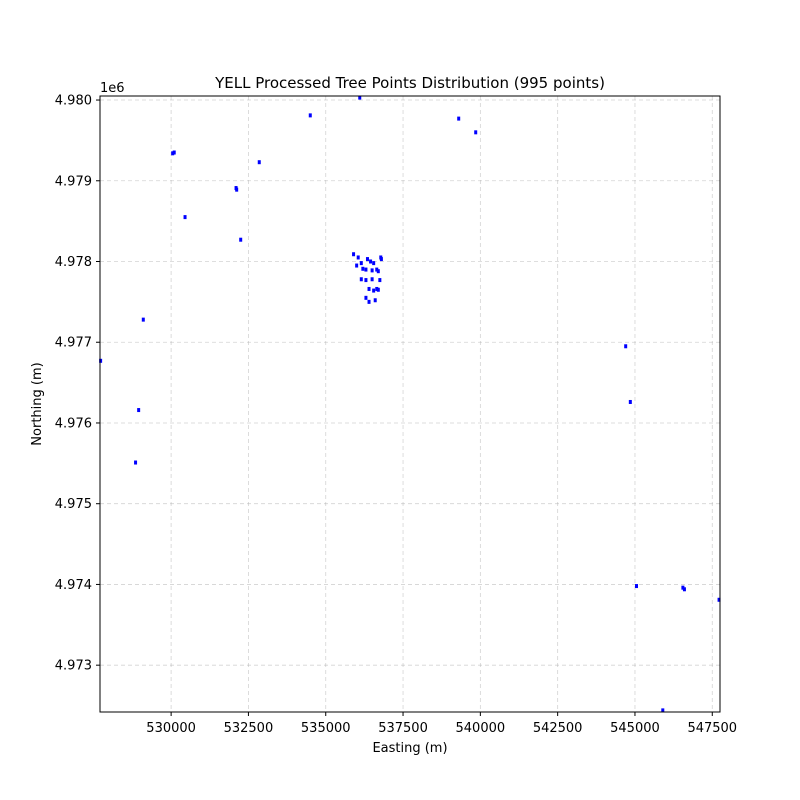  I want to click on x-tick-label: 532500, so click(249, 728).